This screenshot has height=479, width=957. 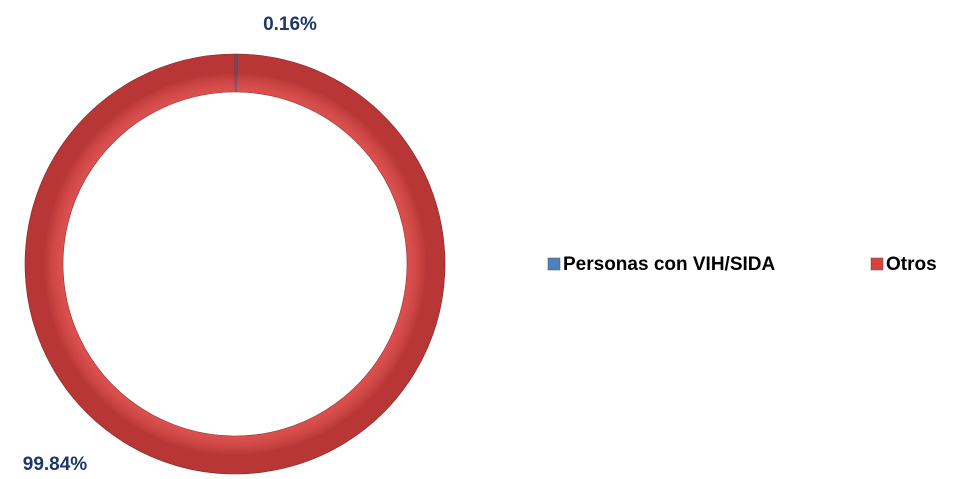 What do you see at coordinates (290, 24) in the screenshot?
I see `data-label: 0.16%` at bounding box center [290, 24].